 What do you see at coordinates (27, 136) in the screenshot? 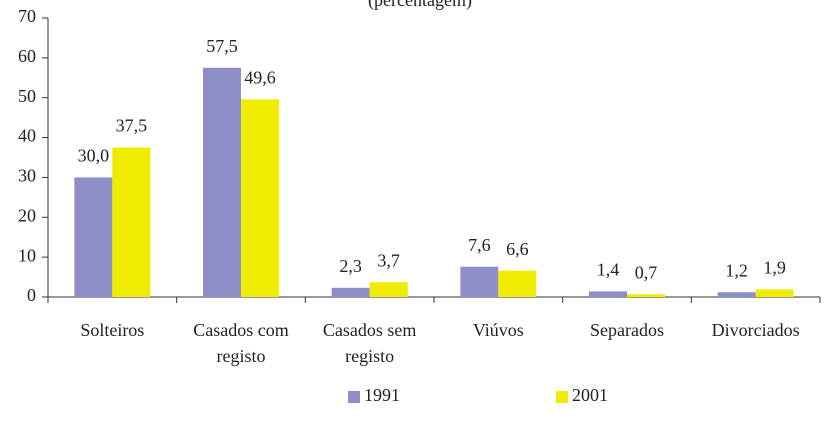
I see `y-tick-label: 40` at bounding box center [27, 136].